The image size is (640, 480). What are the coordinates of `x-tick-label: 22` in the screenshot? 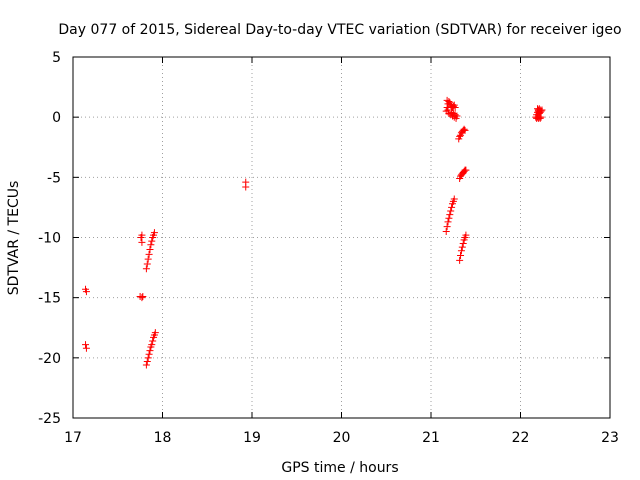 It's located at (521, 438).